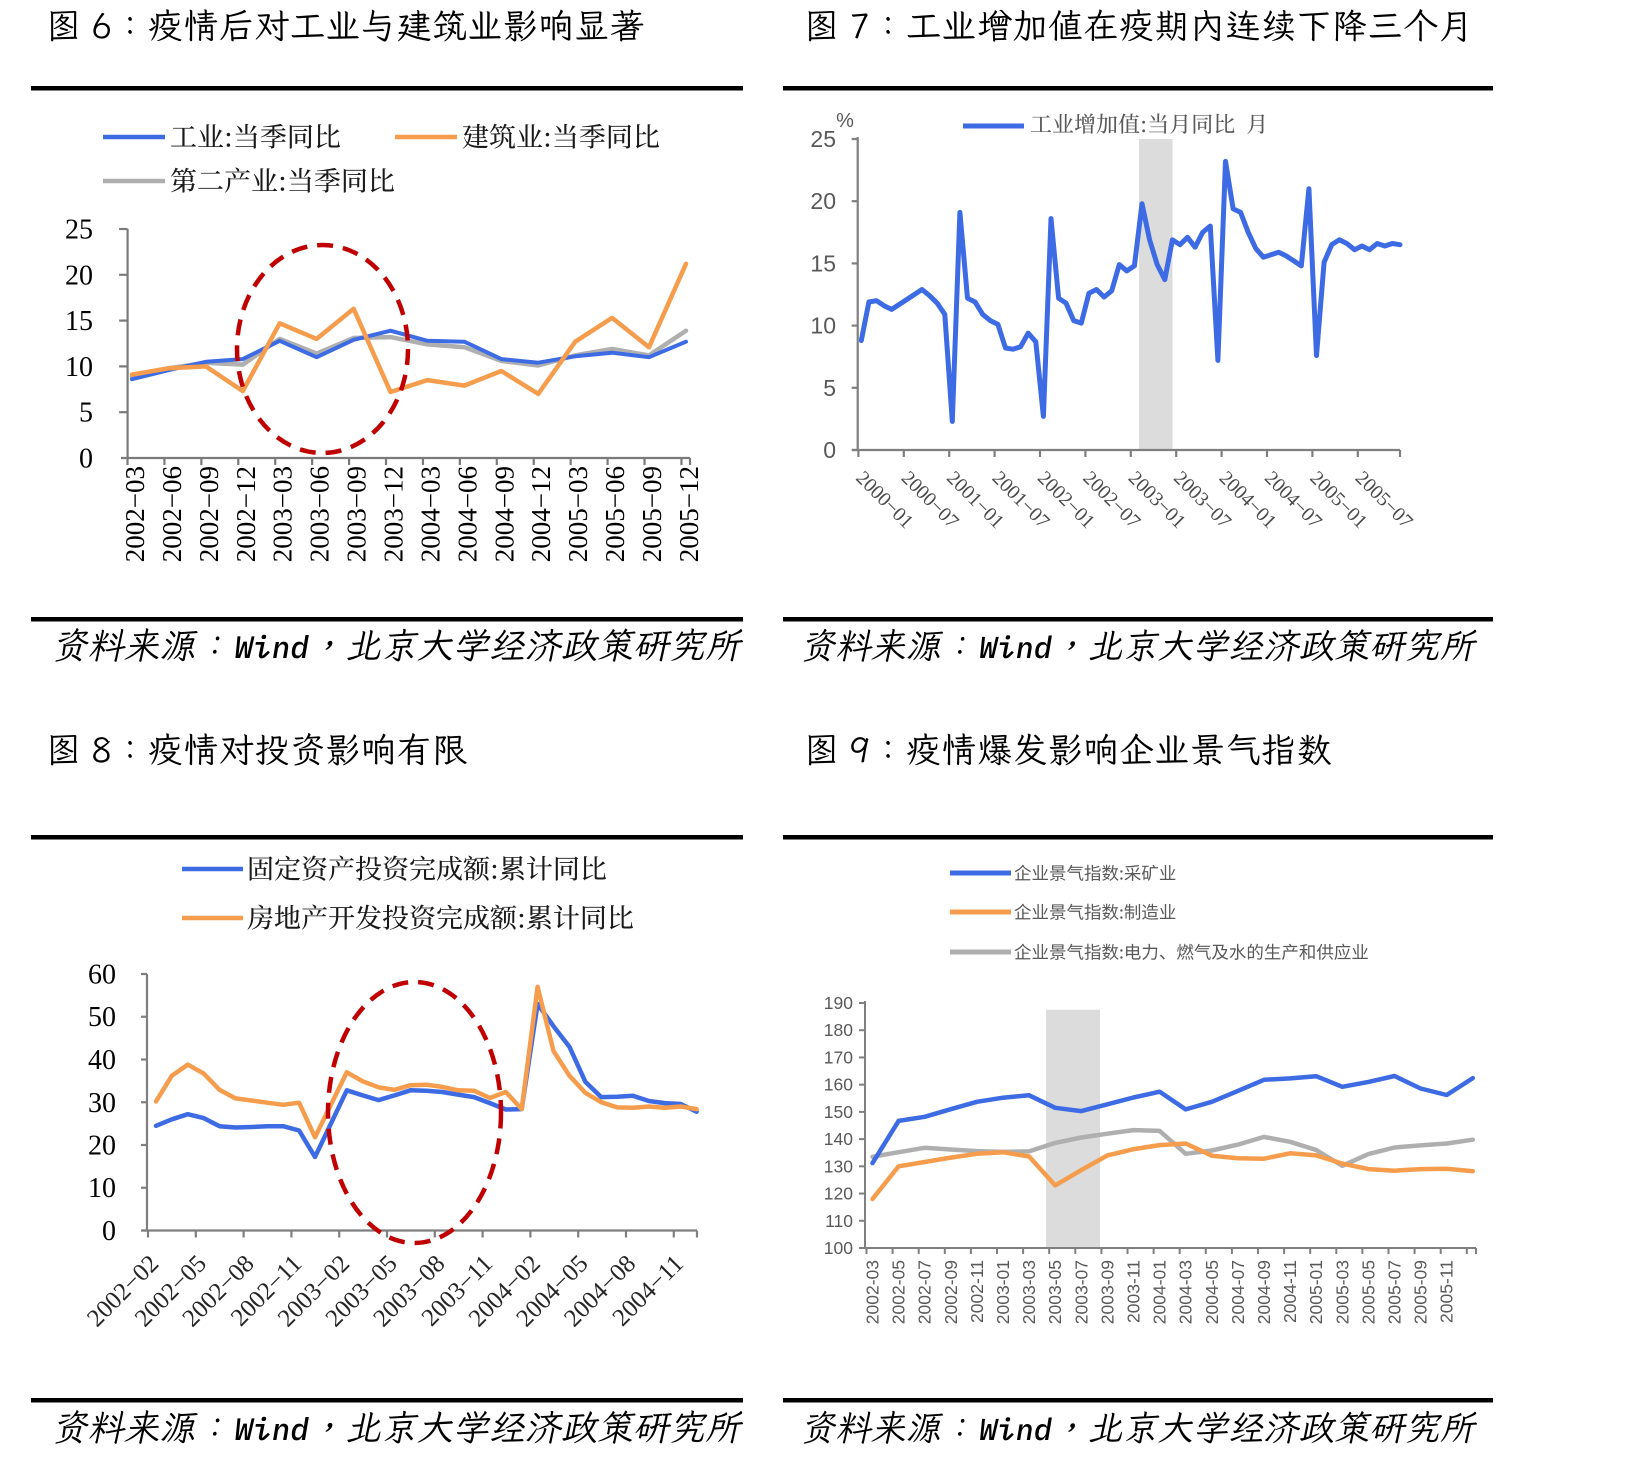 This screenshot has height=1470, width=1630. Describe the element at coordinates (357, 514) in the screenshot. I see `svg-text: 2003−09` at that location.